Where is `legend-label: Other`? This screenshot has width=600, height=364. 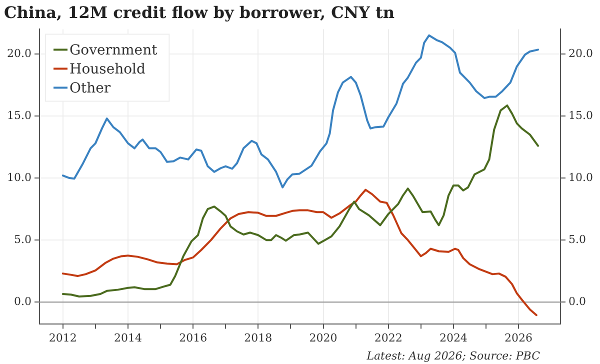 legend-label: Other is located at coordinates (90, 88).